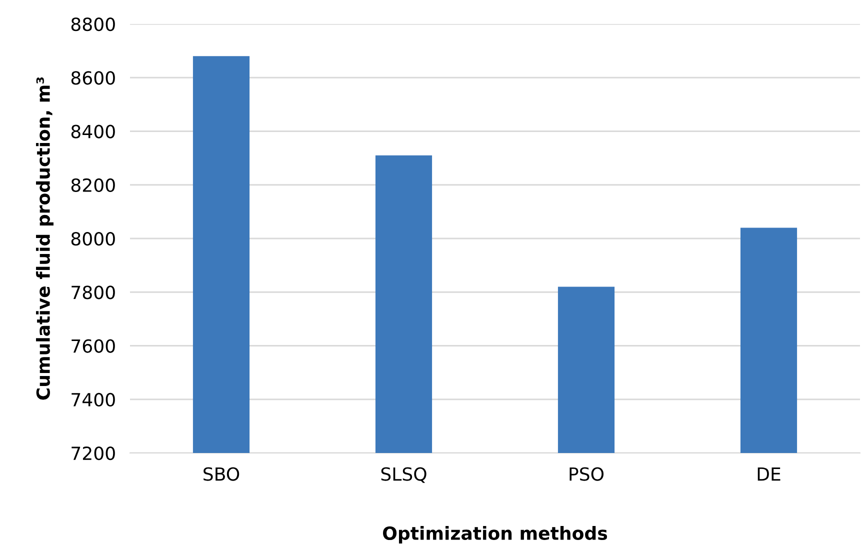 The width and height of the screenshot is (868, 557). What do you see at coordinates (93, 453) in the screenshot?
I see `y-tick-label: 7200` at bounding box center [93, 453].